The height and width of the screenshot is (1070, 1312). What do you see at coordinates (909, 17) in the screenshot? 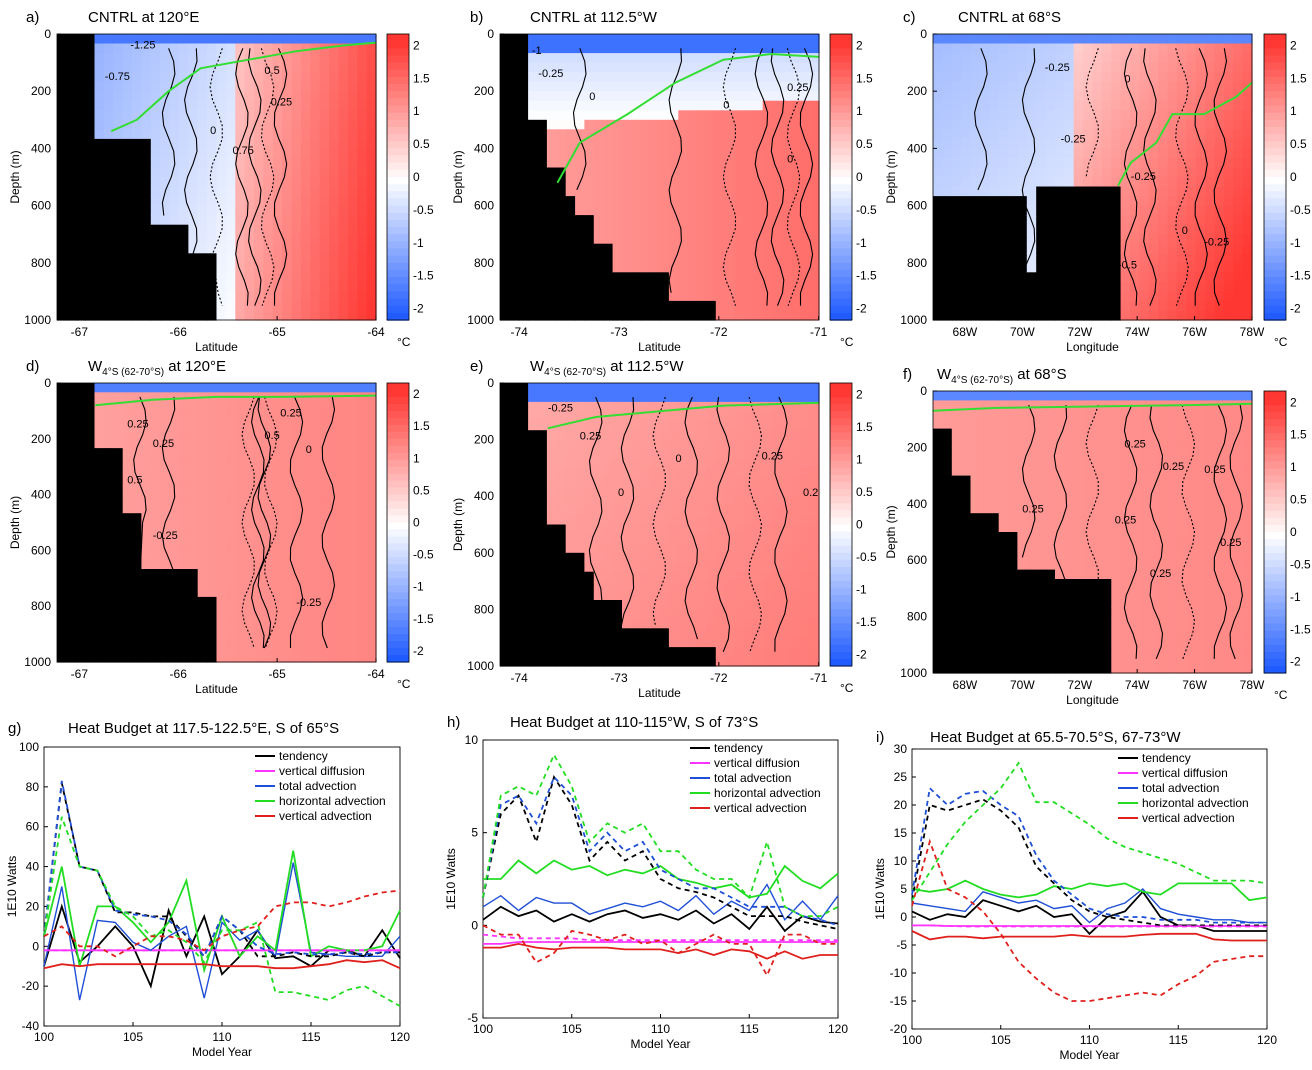
I see `panel-letter: c)` at bounding box center [909, 17].